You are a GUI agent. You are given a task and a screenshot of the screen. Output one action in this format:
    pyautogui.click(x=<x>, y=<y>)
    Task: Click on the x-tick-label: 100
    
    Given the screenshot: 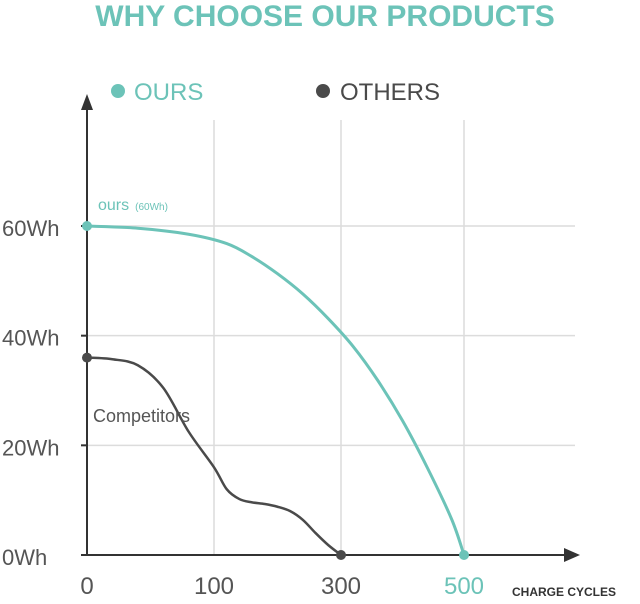 What is the action you would take?
    pyautogui.click(x=214, y=586)
    